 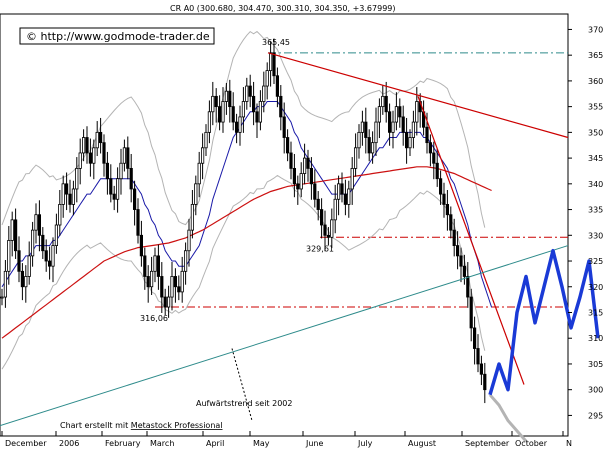 I want to click on x-tick-label: 2006, so click(x=69, y=443).